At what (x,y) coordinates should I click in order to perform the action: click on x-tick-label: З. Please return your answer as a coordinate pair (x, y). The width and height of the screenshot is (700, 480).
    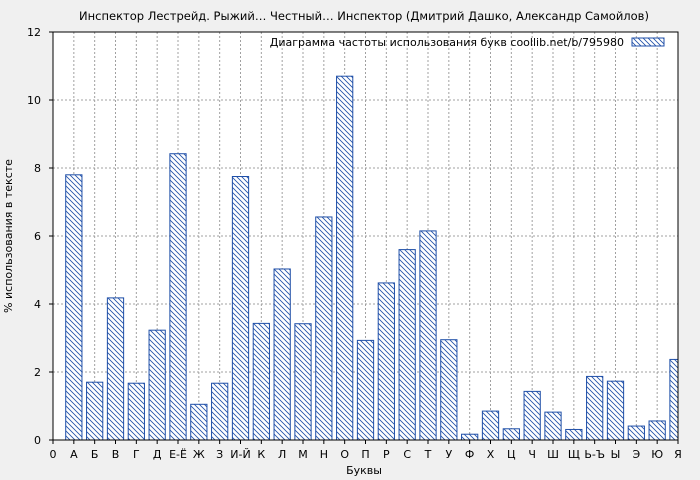
    Looking at the image, I should click on (219, 454).